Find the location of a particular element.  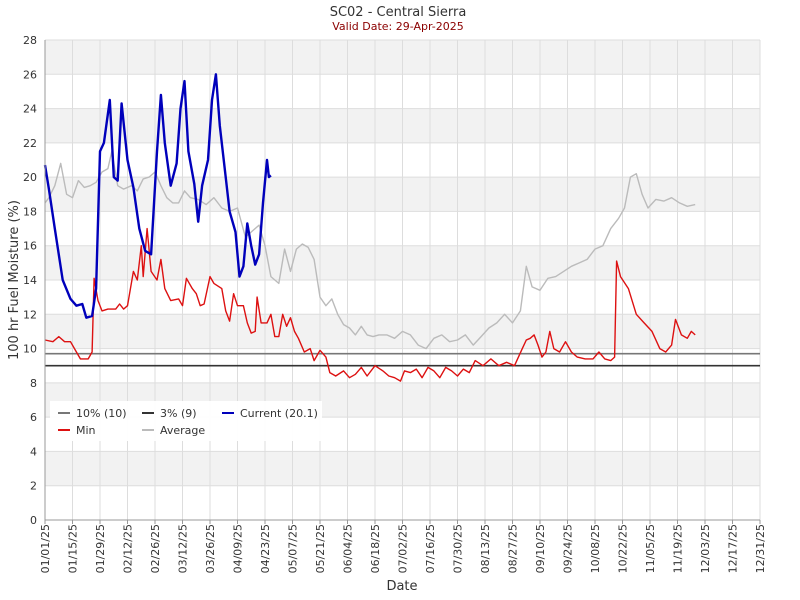

chart-subtitle: Valid Date: 29-Apr-2025 is located at coordinates (398, 26).